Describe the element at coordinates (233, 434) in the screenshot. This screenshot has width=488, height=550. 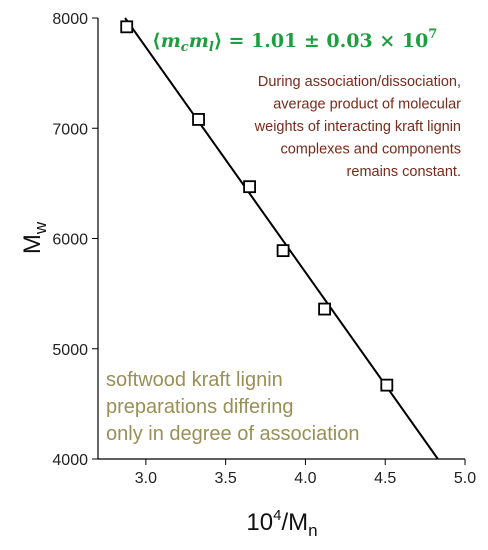
I see `sample-line: only in degree of association` at that location.